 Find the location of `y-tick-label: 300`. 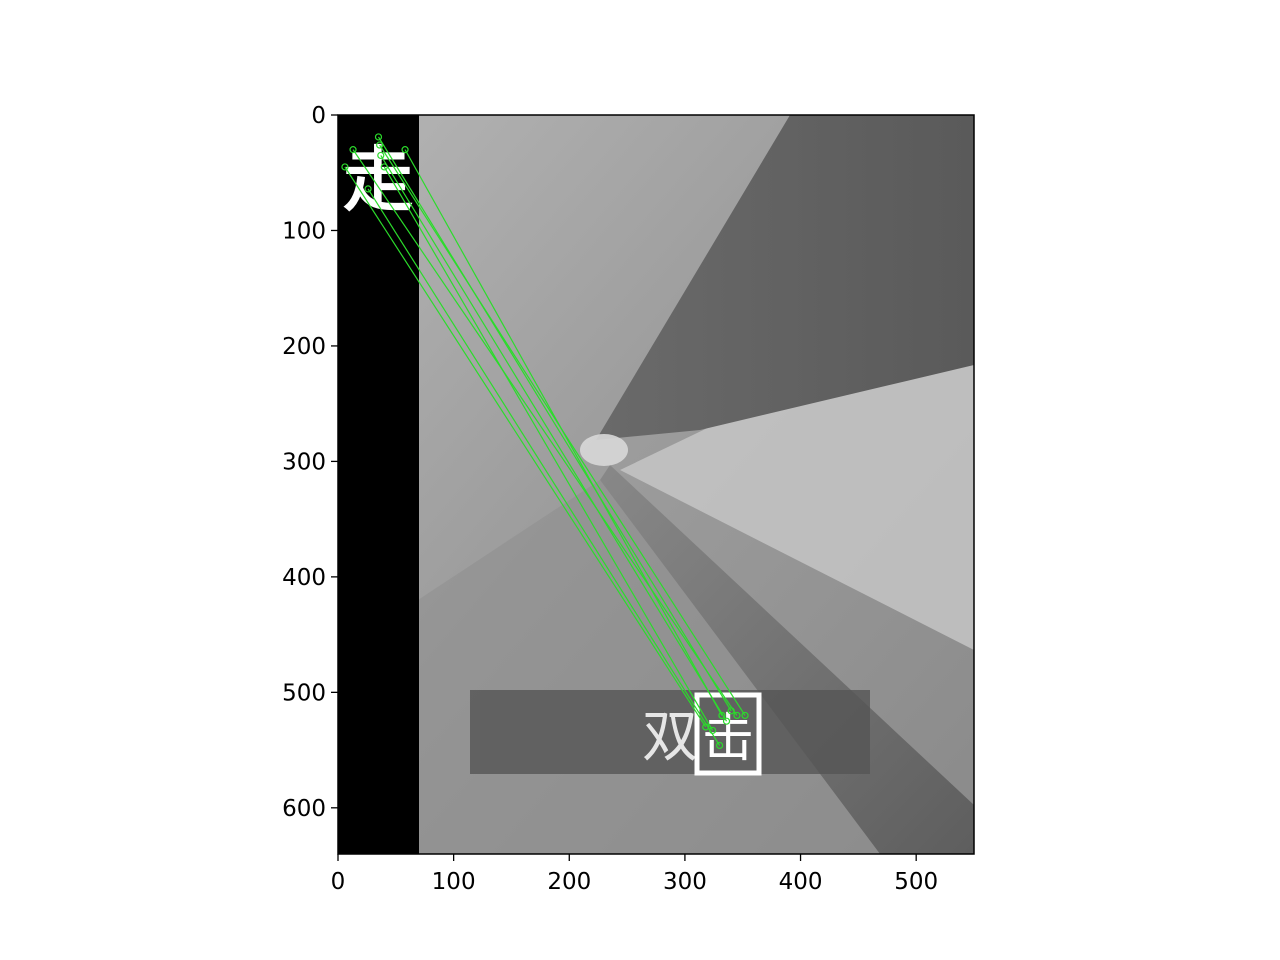

y-tick-label: 300 is located at coordinates (304, 462).